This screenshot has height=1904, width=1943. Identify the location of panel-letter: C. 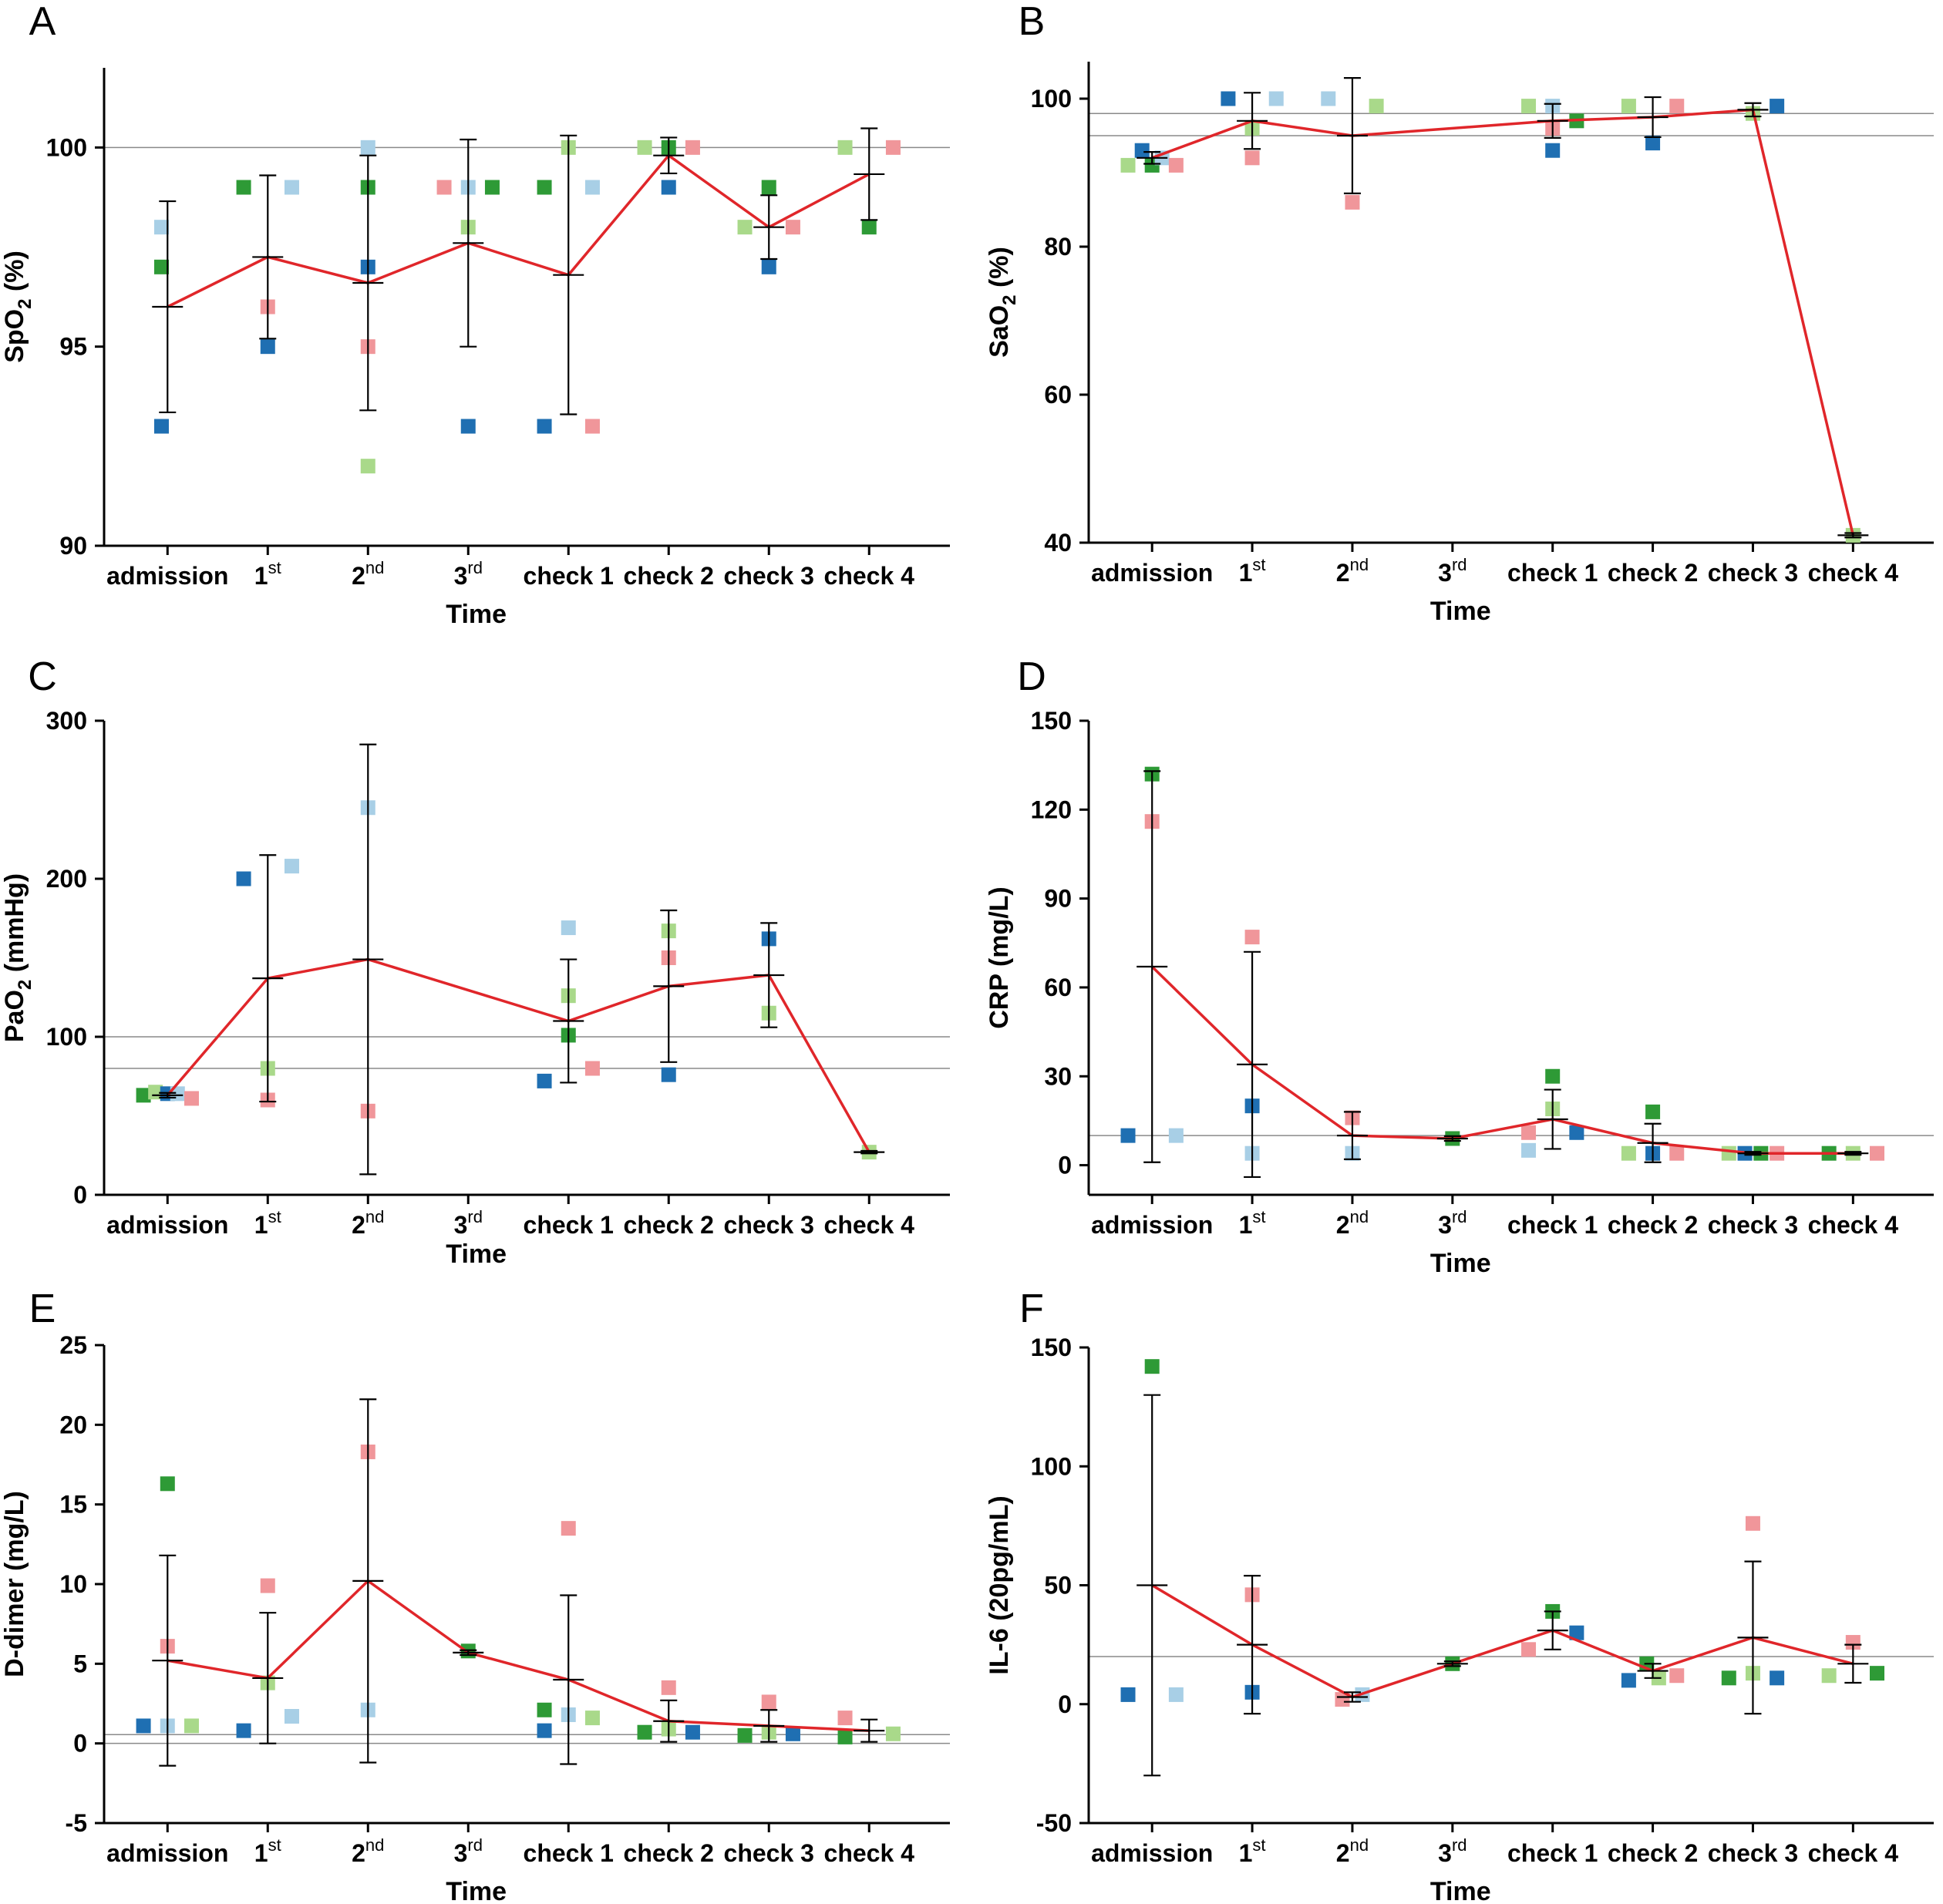
(42, 677).